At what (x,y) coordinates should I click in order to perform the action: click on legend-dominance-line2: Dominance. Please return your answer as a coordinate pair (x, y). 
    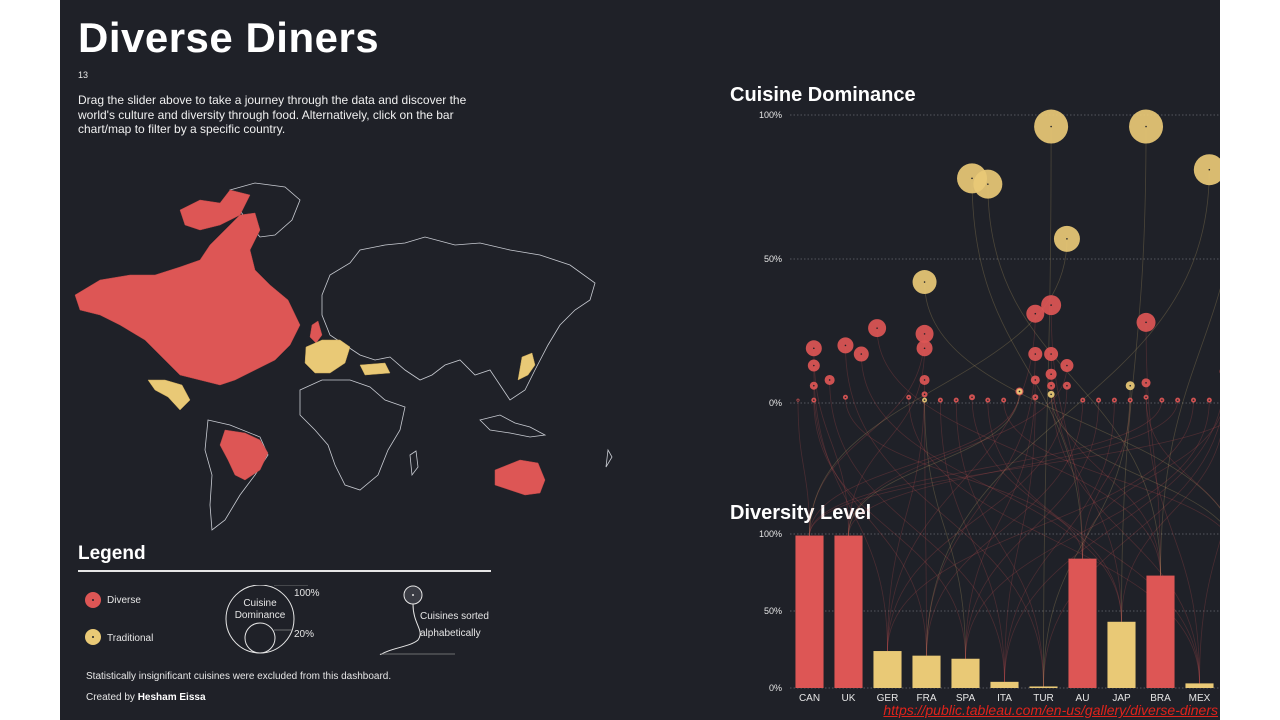
    Looking at the image, I should click on (260, 615).